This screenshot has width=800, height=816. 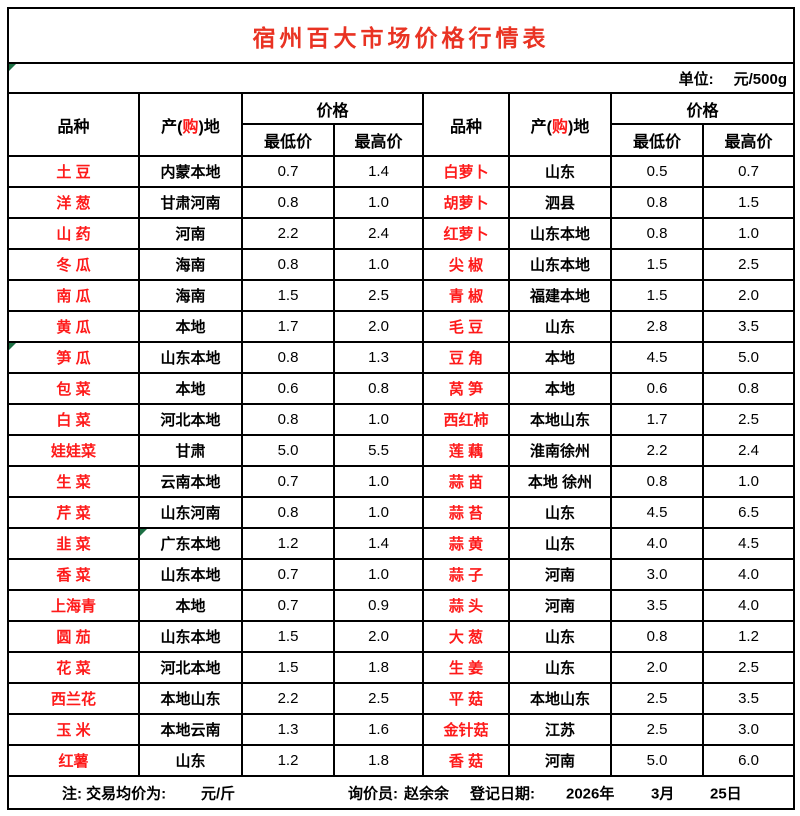 What do you see at coordinates (560, 295) in the screenshot?
I see `product-origin: 福建本地` at bounding box center [560, 295].